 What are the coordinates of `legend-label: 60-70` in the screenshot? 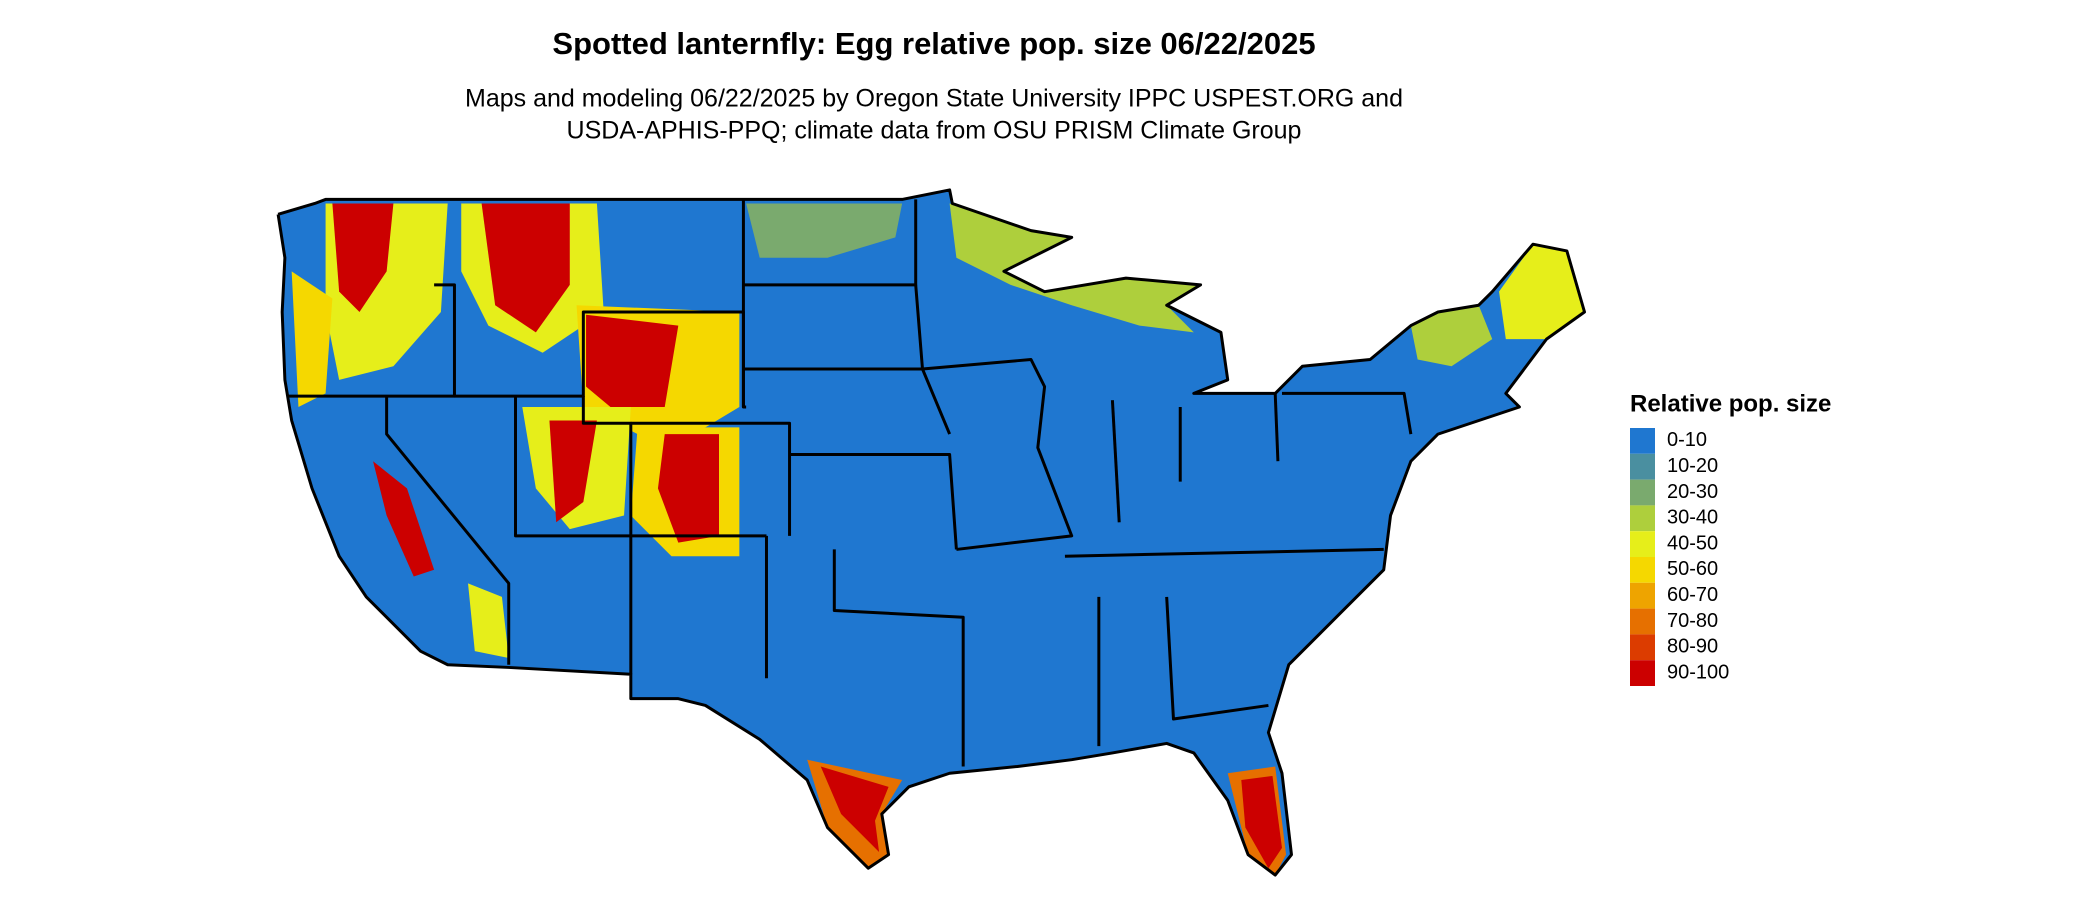 It's located at (1692, 595).